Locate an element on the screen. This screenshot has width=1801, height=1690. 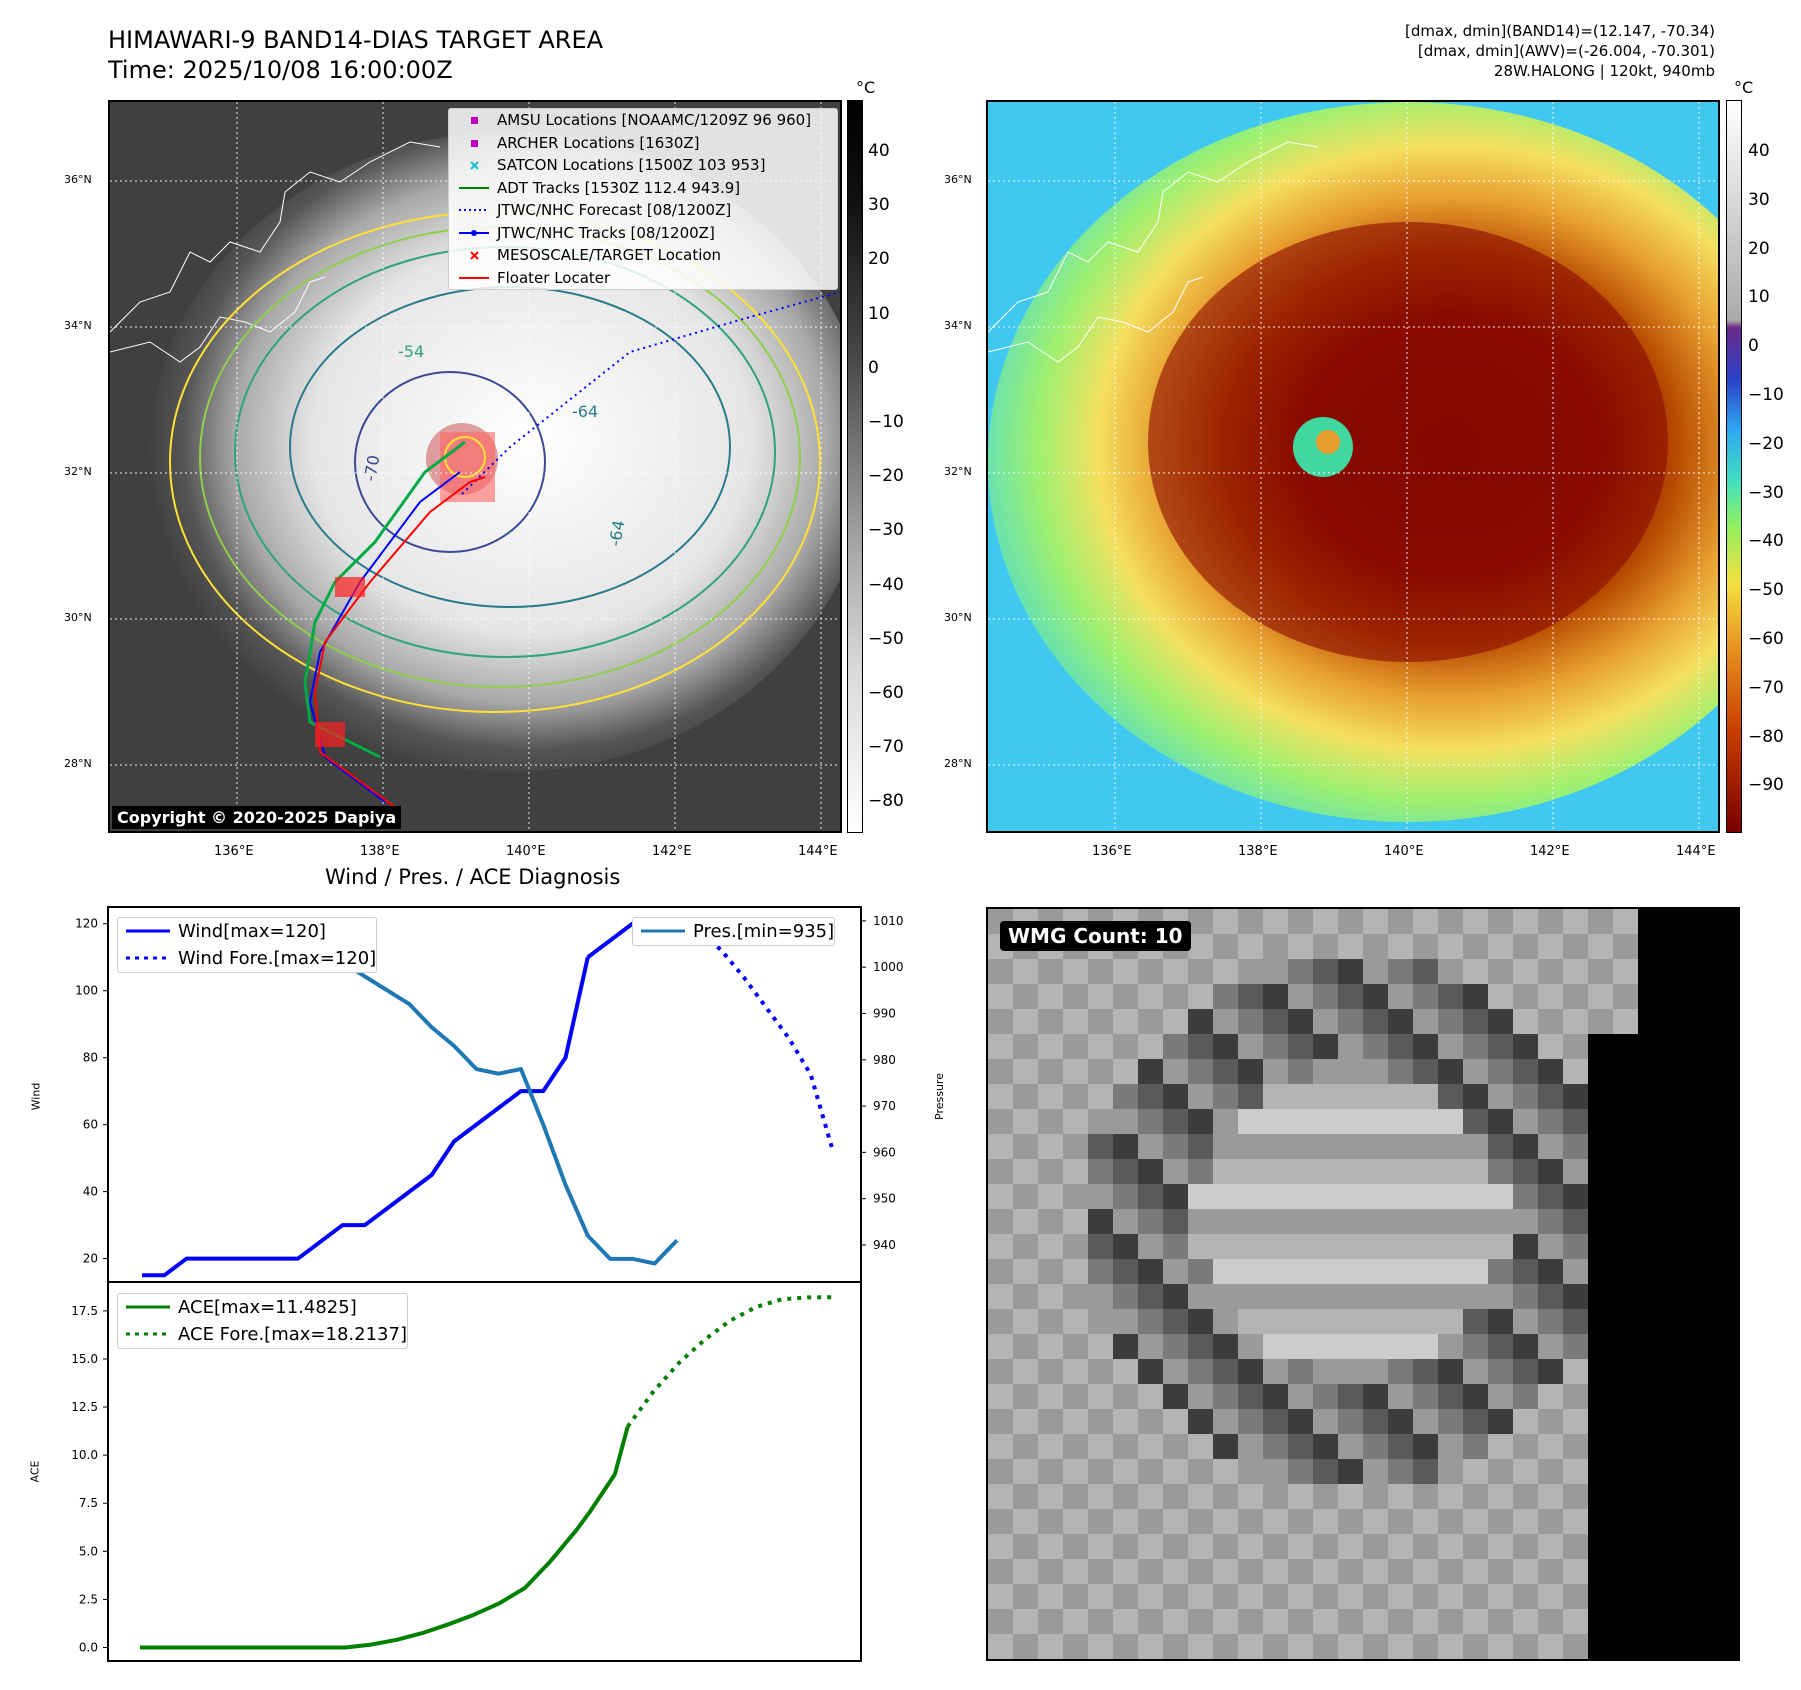
lon-label: 136°E is located at coordinates (234, 851).